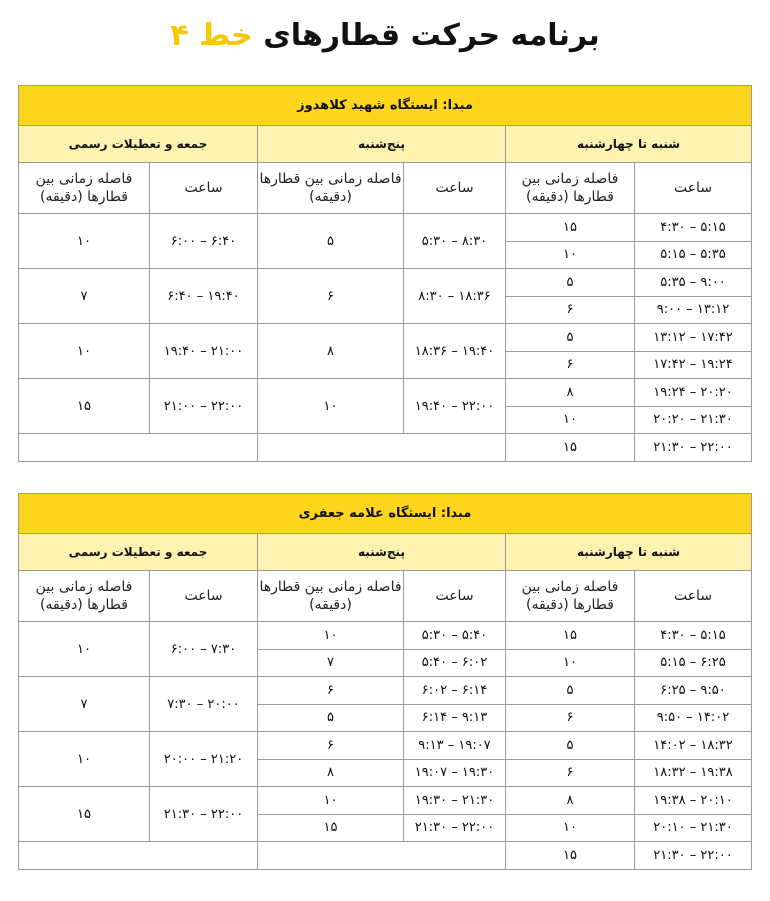 The height and width of the screenshot is (901, 770). What do you see at coordinates (138, 144) in the screenshot?
I see `day-header: جمعه و تعطیلات رسمی` at bounding box center [138, 144].